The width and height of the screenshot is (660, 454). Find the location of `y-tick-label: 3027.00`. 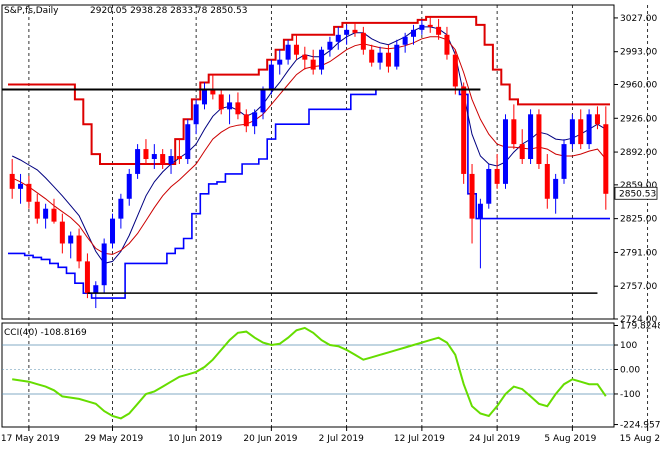

y-tick-label: 3027.00 is located at coordinates (638, 19).